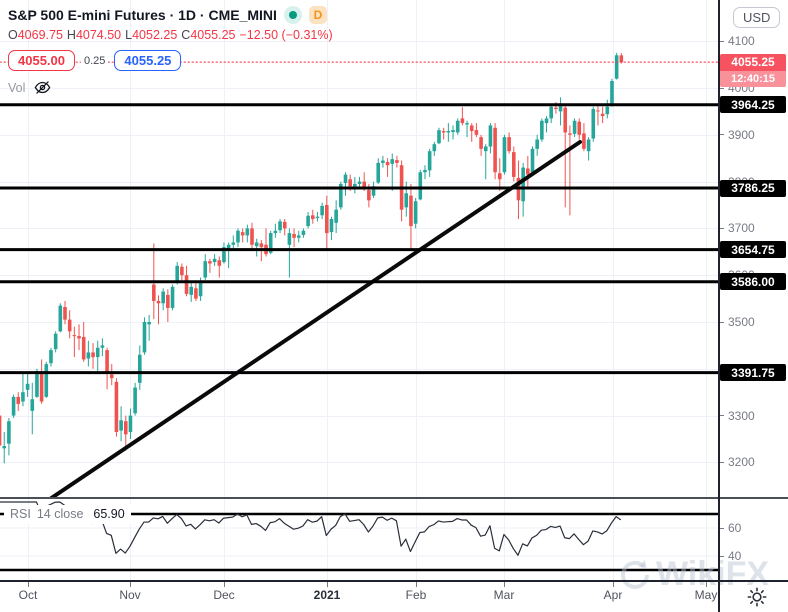 This screenshot has width=788, height=612. What do you see at coordinates (504, 595) in the screenshot?
I see `time-tick-label: Mar` at bounding box center [504, 595].